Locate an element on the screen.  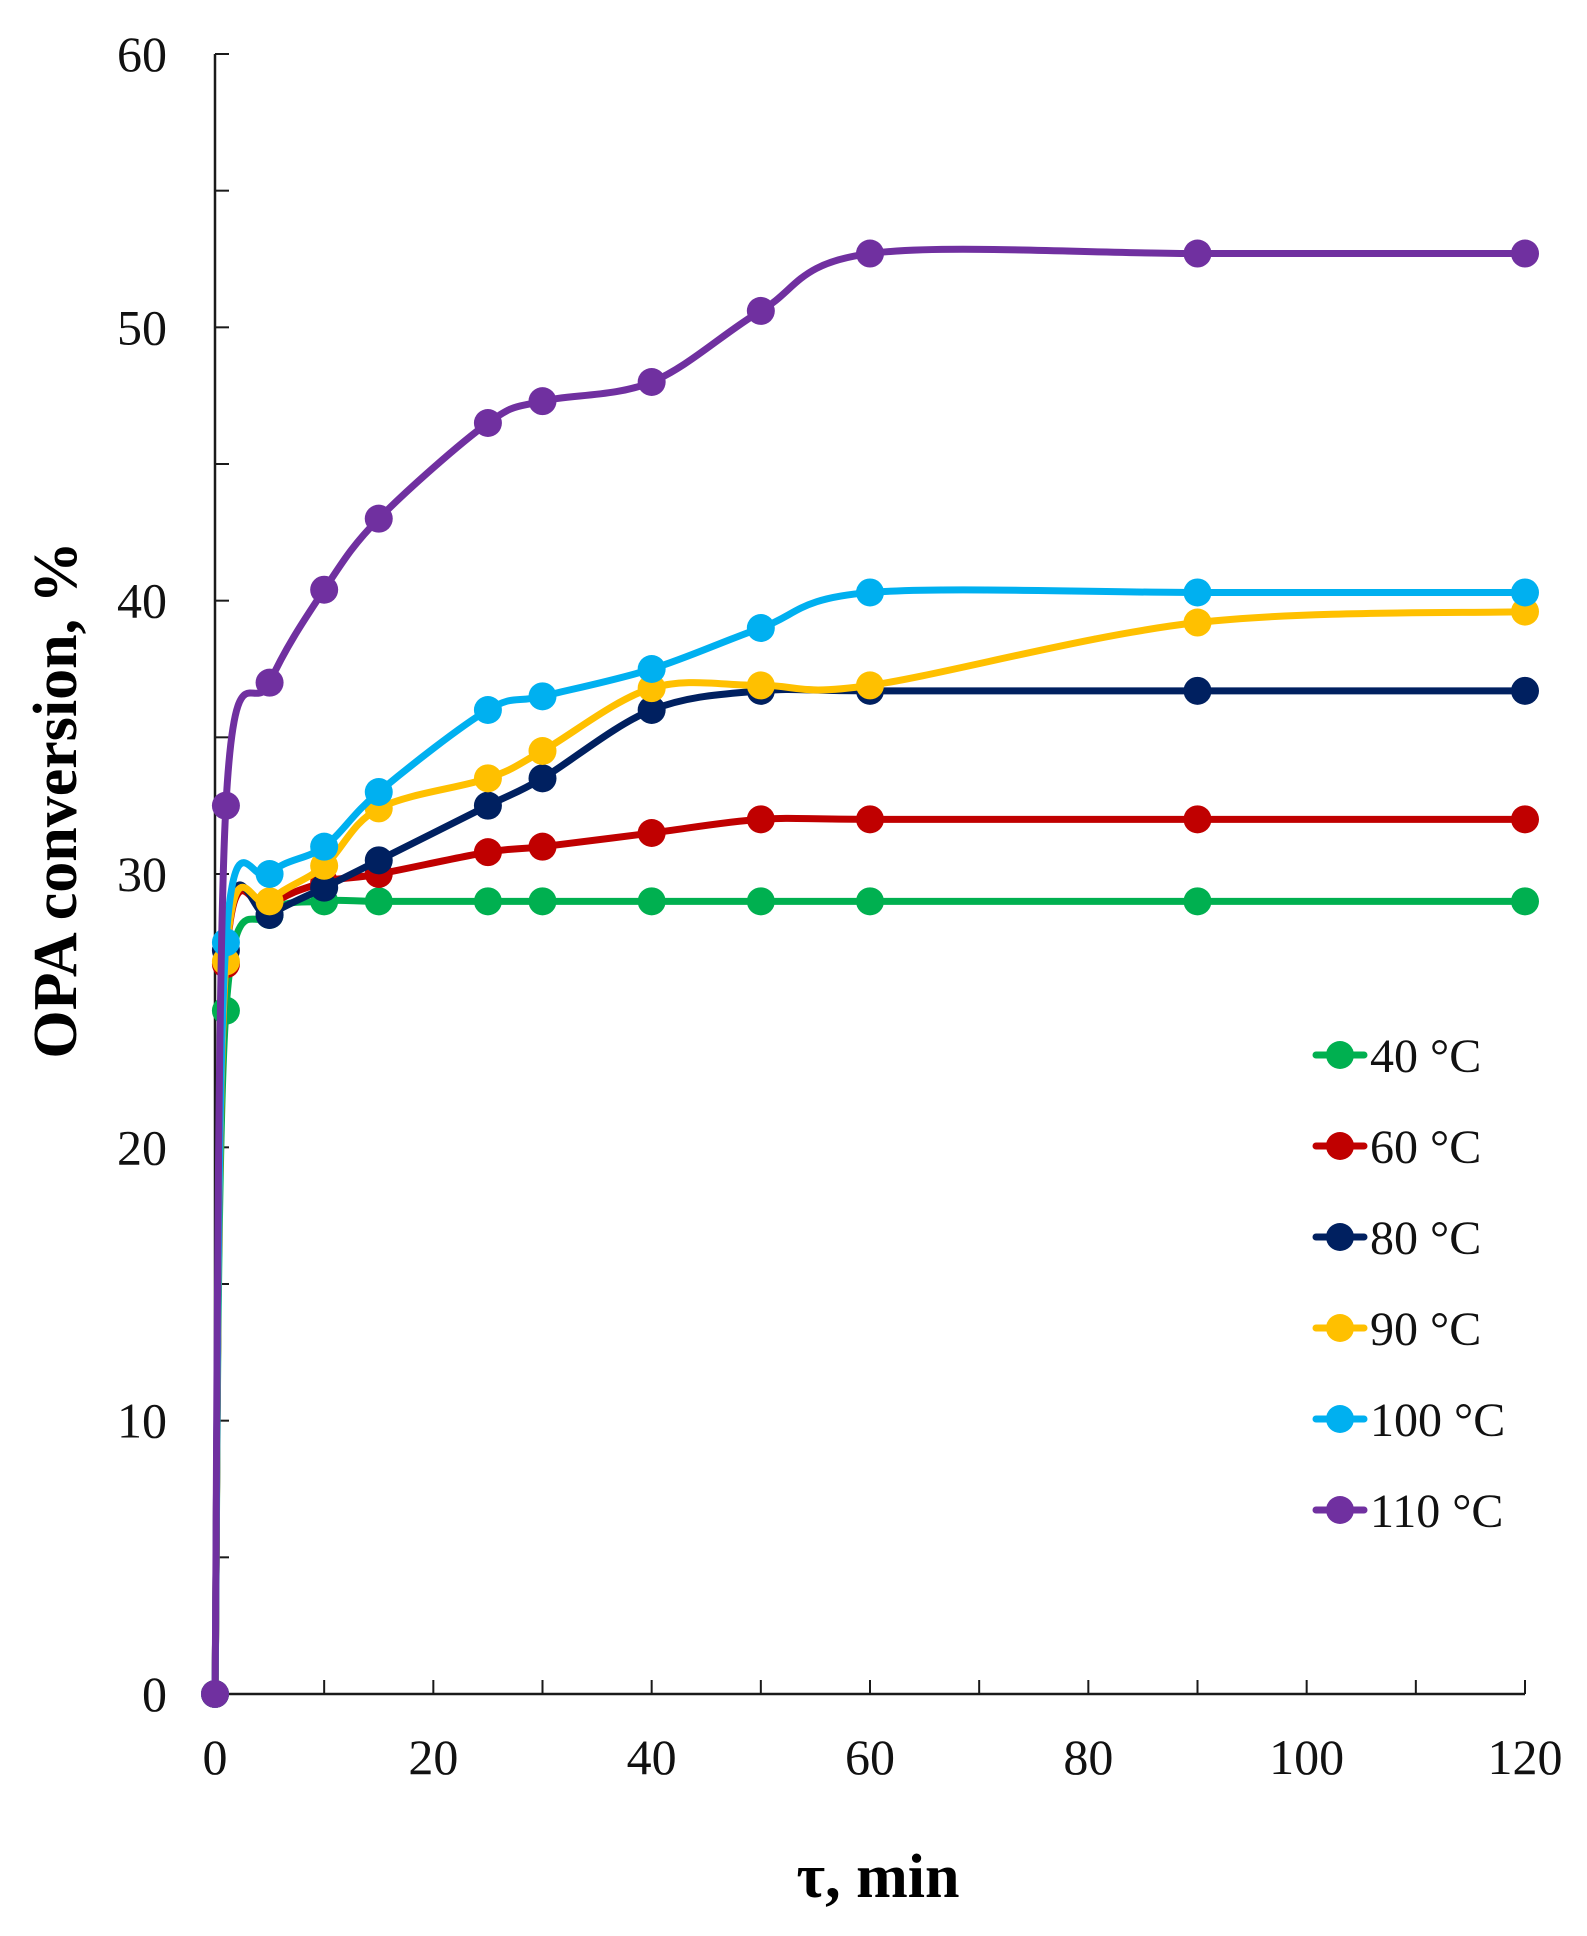
x-tick-label: 0 is located at coordinates (215, 1757).